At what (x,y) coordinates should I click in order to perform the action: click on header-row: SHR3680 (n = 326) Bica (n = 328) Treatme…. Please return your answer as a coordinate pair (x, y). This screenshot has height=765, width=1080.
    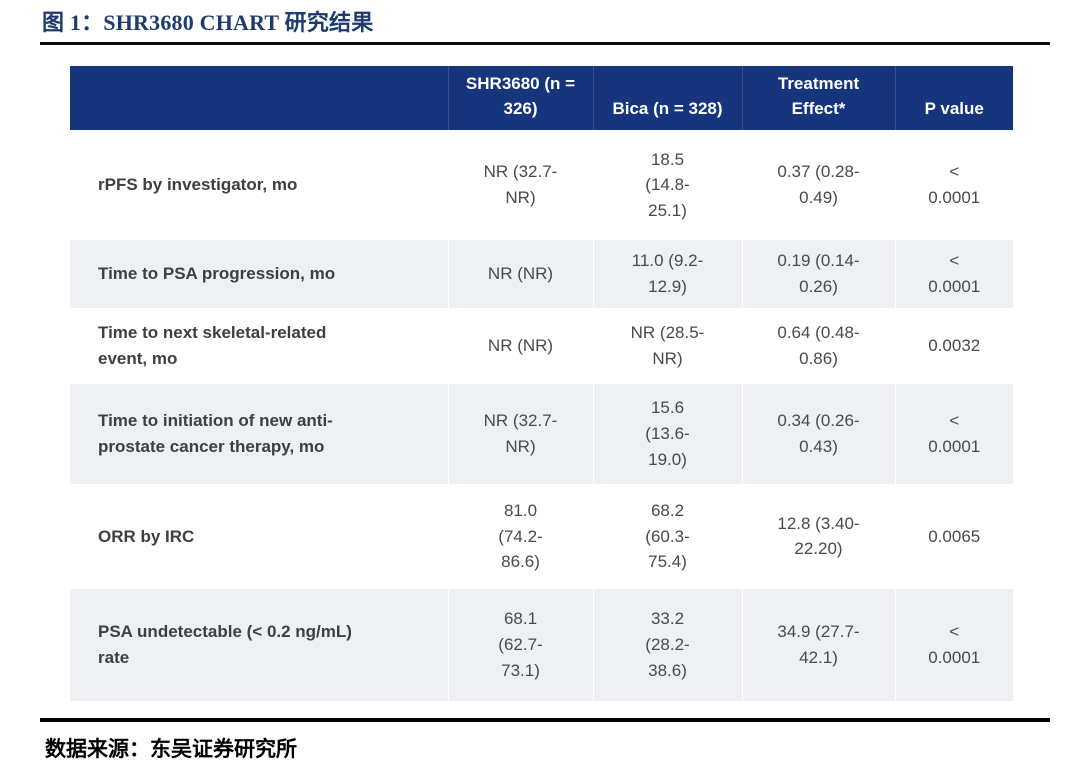
    Looking at the image, I should click on (541, 98).